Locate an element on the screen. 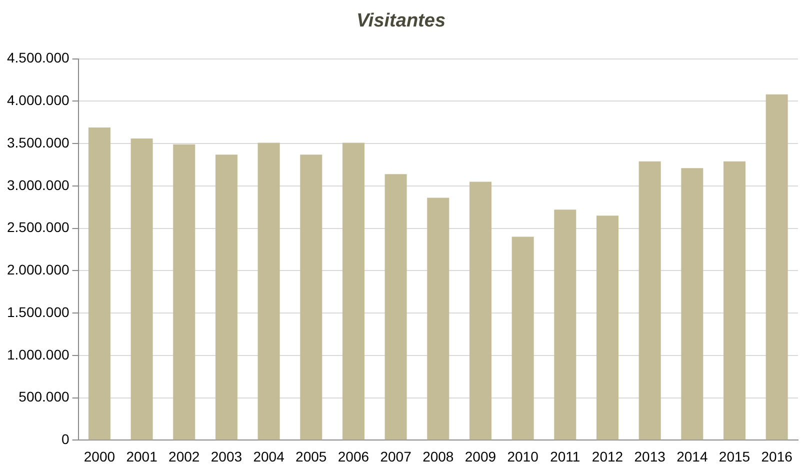  x-tick-label: 2003 is located at coordinates (226, 456).